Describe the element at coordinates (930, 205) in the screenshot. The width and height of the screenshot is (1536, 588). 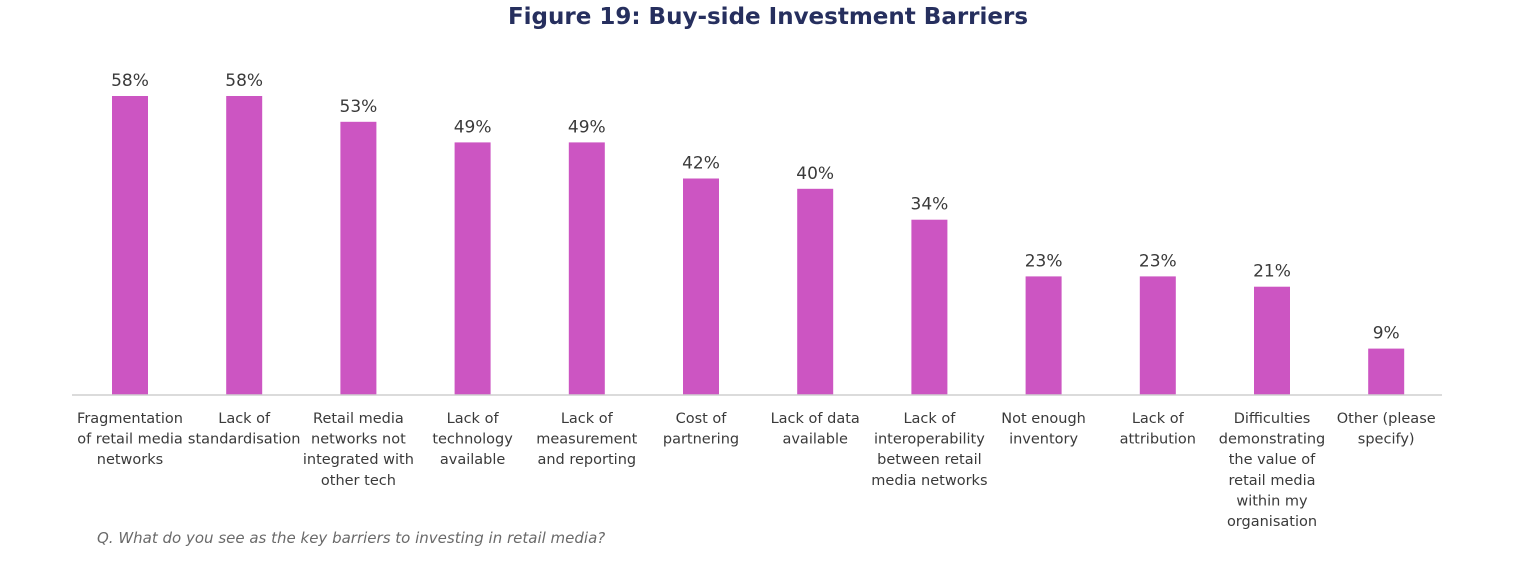
I see `value-label-8: 34%` at that location.